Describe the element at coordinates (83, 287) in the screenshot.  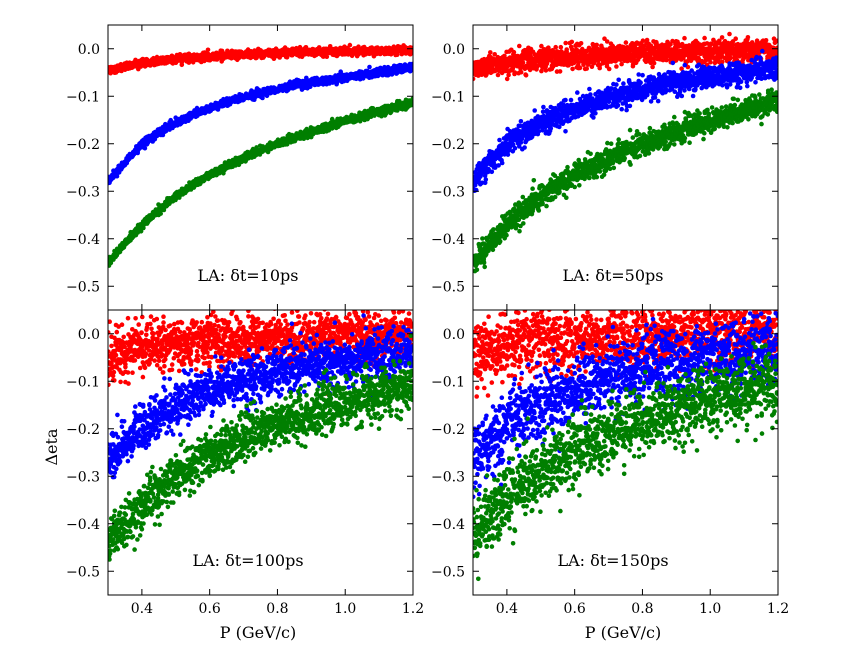
I see `y-tick-label: −0.5` at that location.